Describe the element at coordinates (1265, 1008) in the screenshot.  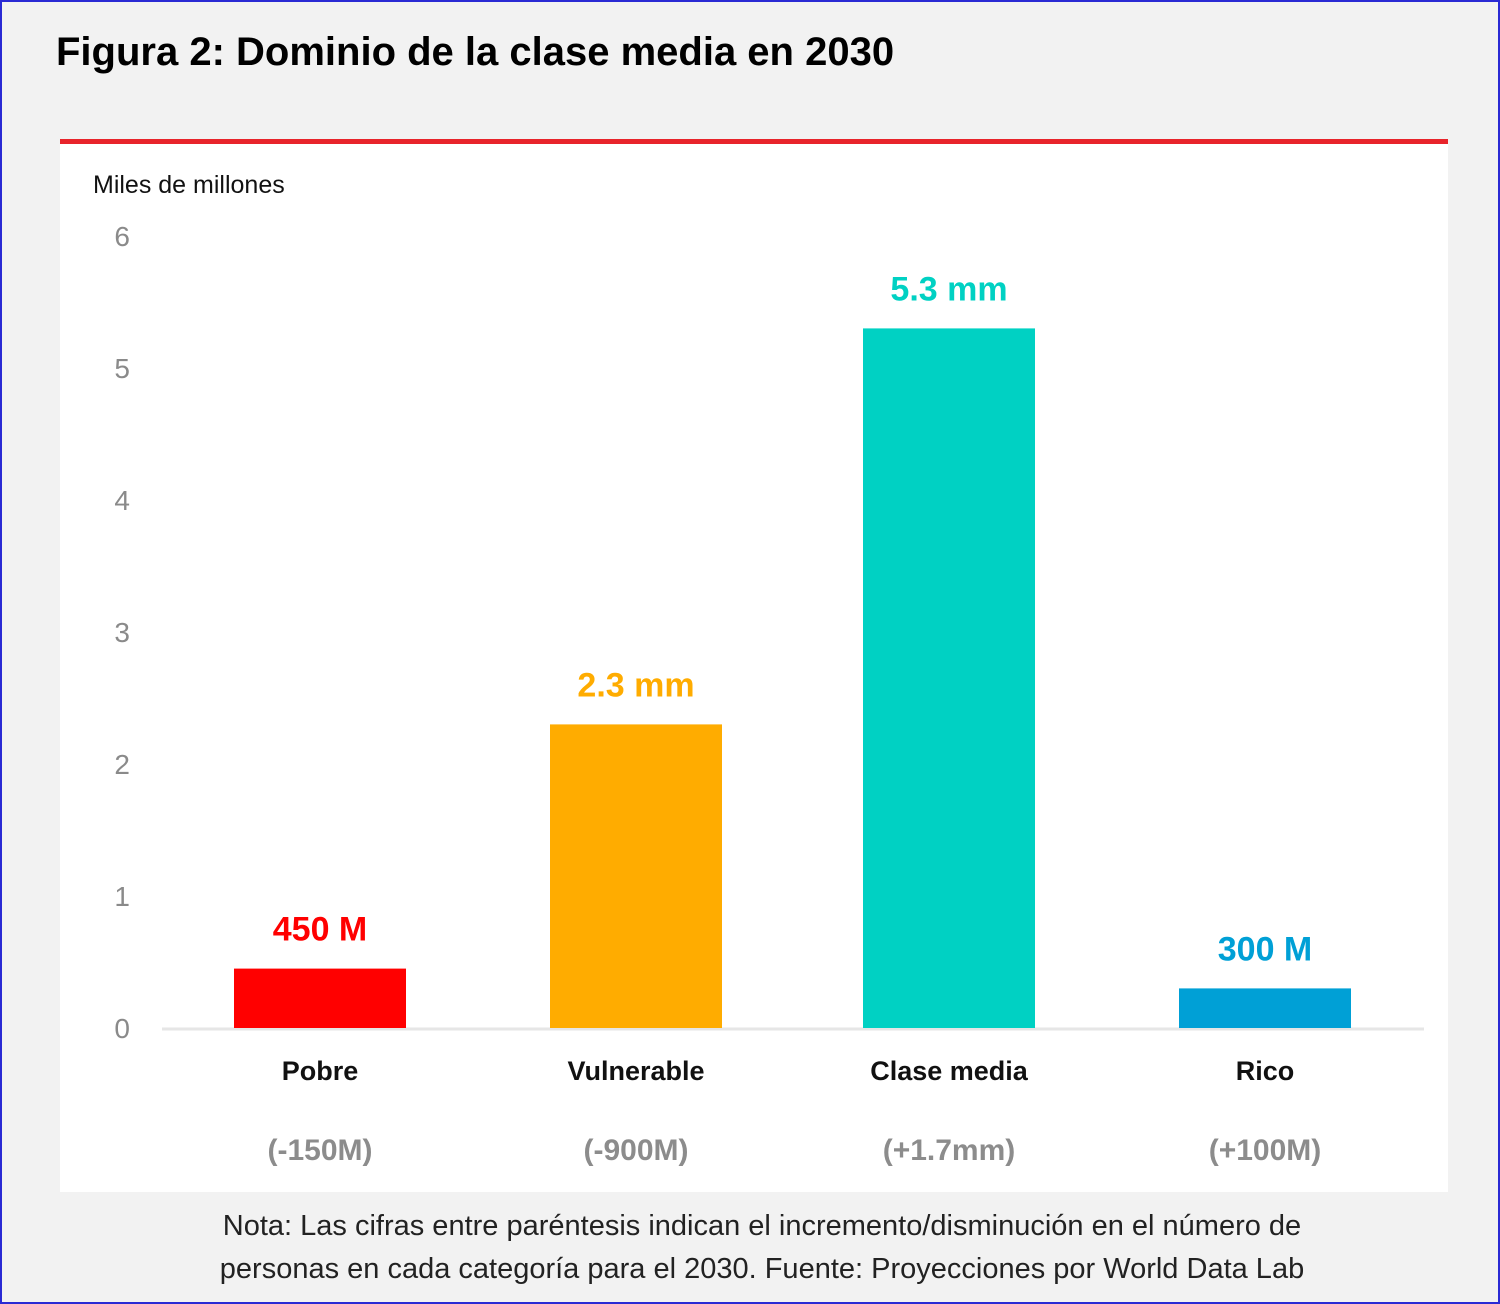
I see `bar-rico` at that location.